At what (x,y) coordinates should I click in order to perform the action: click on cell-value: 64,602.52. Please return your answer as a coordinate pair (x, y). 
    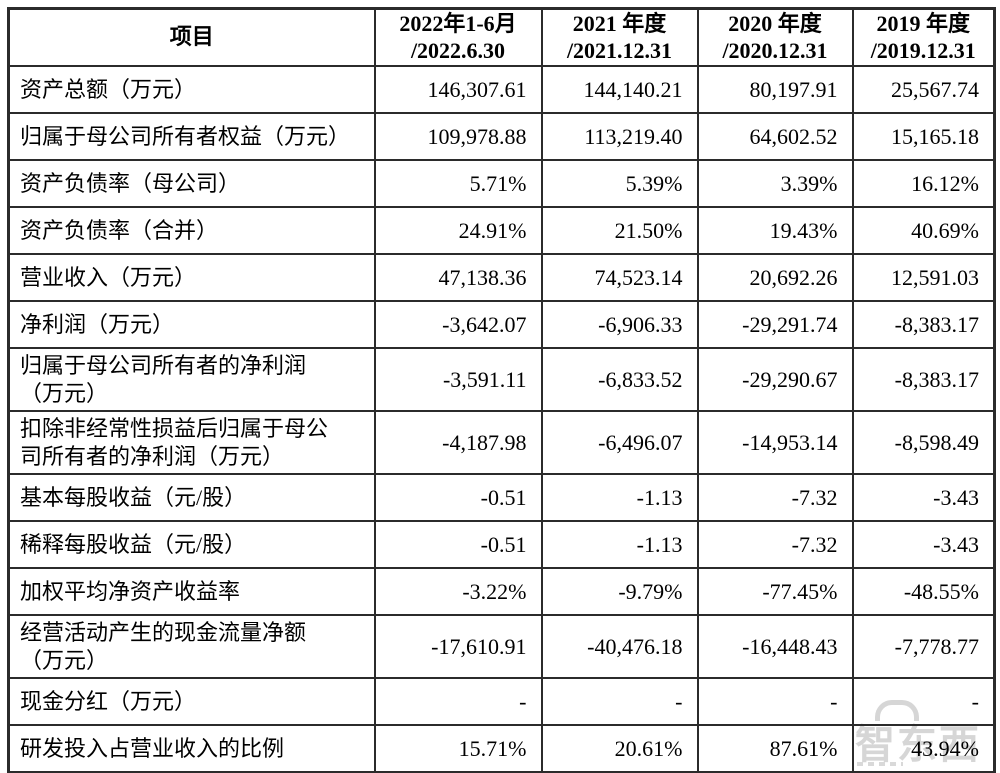
    Looking at the image, I should click on (775, 136).